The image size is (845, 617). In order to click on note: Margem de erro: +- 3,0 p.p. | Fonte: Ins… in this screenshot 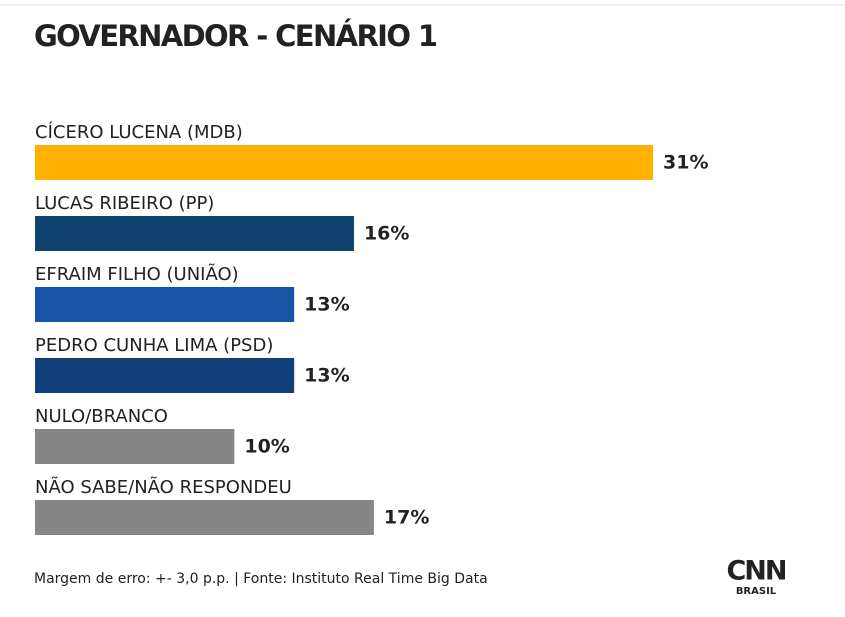, I will do `click(261, 579)`.